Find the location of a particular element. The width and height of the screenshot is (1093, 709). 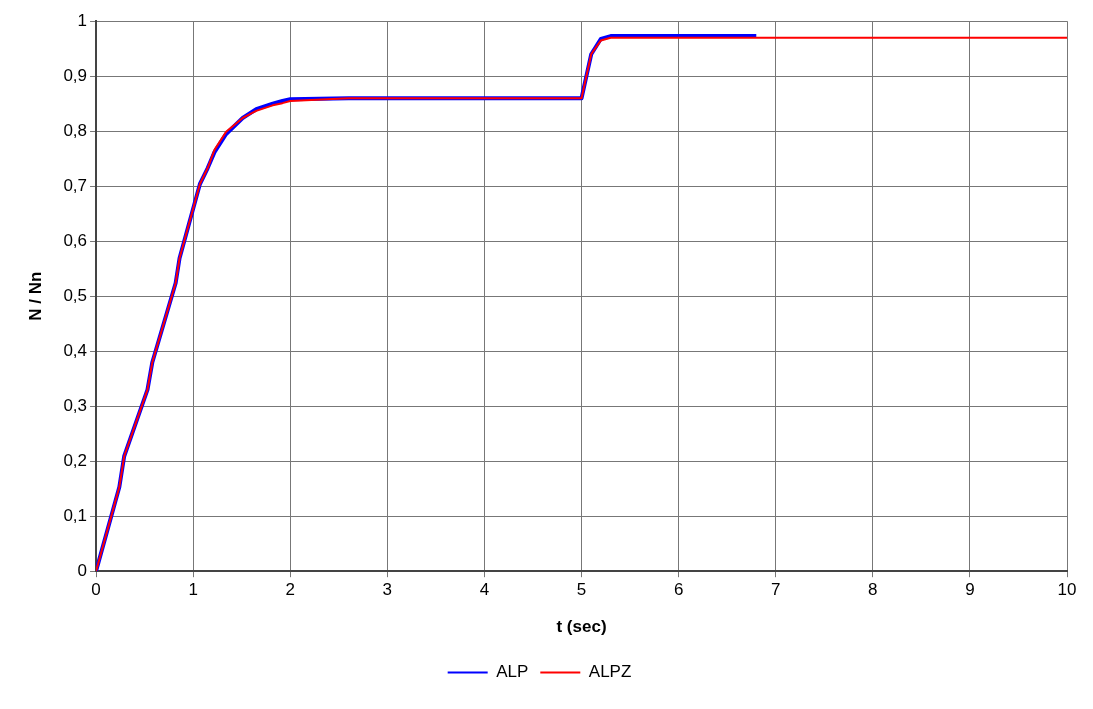

y-tick-label: 0,5 is located at coordinates (75, 295).